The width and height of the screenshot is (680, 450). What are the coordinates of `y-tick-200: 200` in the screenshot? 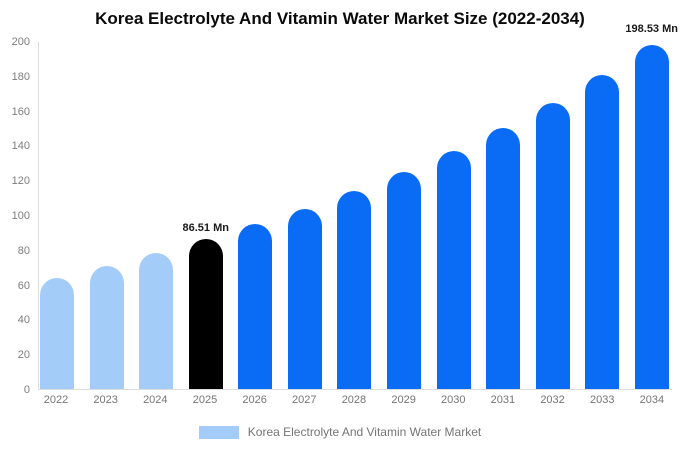 It's located at (20, 42).